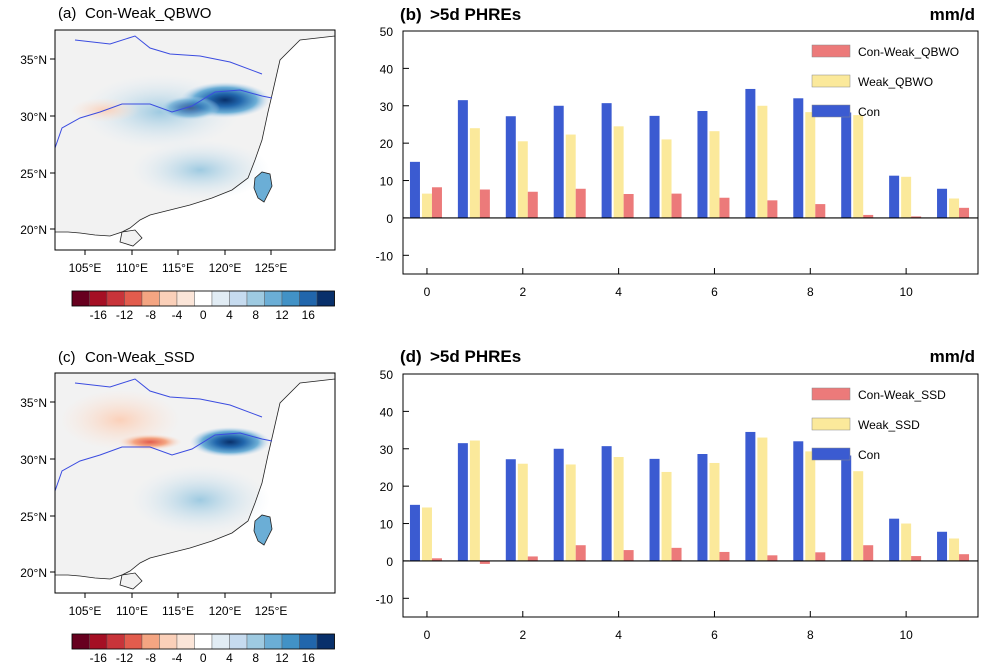 Image resolution: width=983 pixels, height=667 pixels. What do you see at coordinates (831, 81) in the screenshot?
I see `legend-swatch` at bounding box center [831, 81].